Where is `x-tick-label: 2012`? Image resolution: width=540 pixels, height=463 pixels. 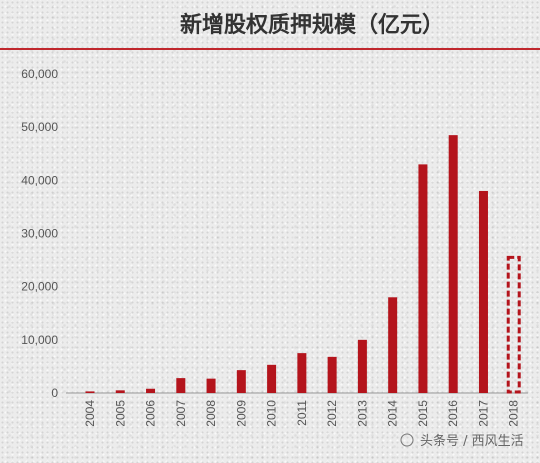
x-tick-label: 2012 is located at coordinates (332, 413).